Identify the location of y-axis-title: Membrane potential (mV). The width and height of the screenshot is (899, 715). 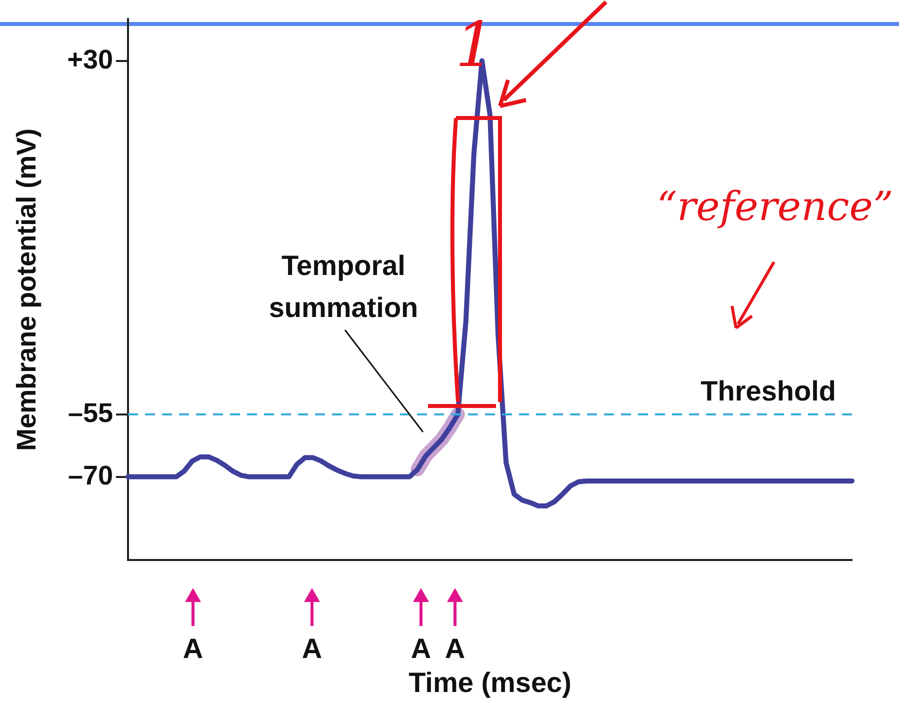
(27, 289).